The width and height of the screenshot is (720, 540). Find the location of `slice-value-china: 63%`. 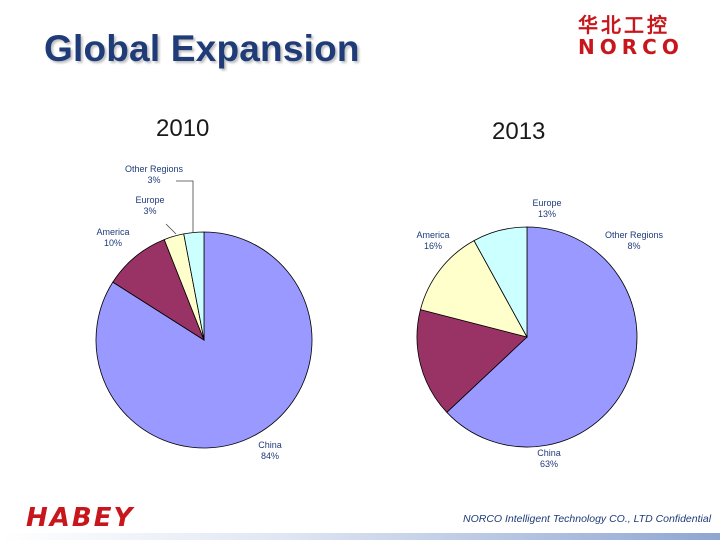

slice-value-china: 63% is located at coordinates (549, 464).